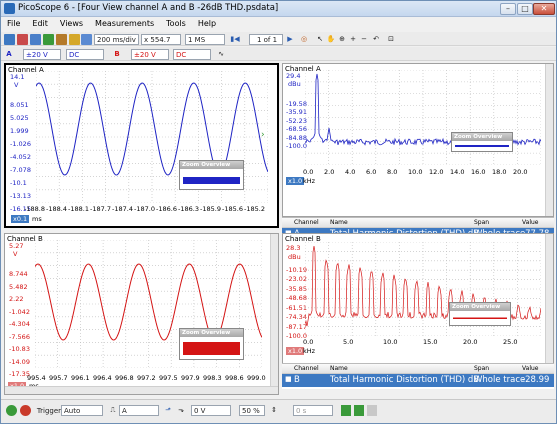 The image size is (557, 424). Describe the element at coordinates (18, 274) in the screenshot. I see `y-tick-label: 8.744` at that location.